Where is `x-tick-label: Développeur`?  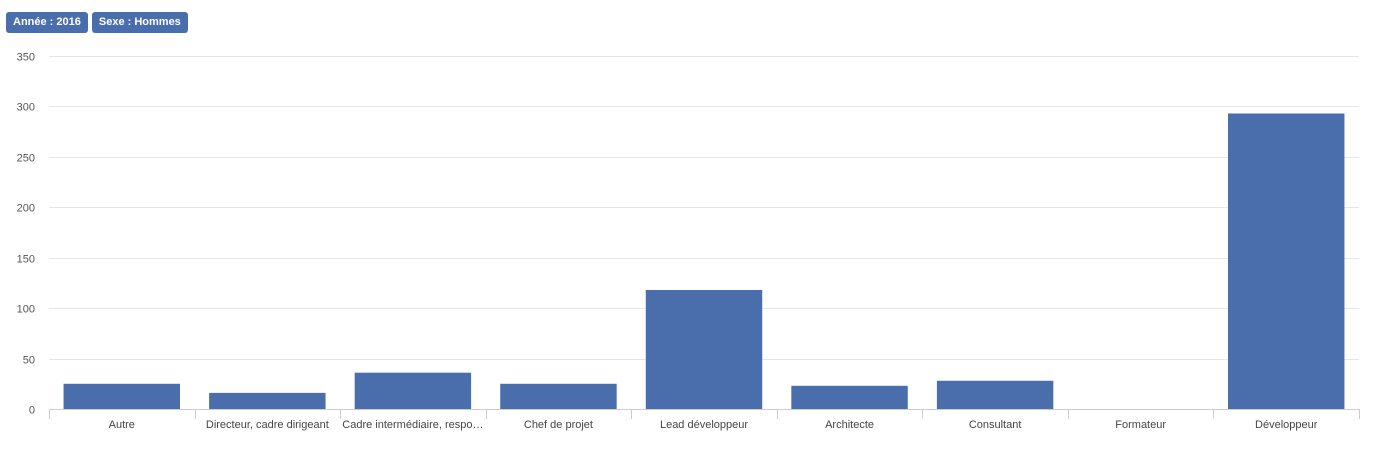 x-tick-label: Développeur is located at coordinates (1286, 425).